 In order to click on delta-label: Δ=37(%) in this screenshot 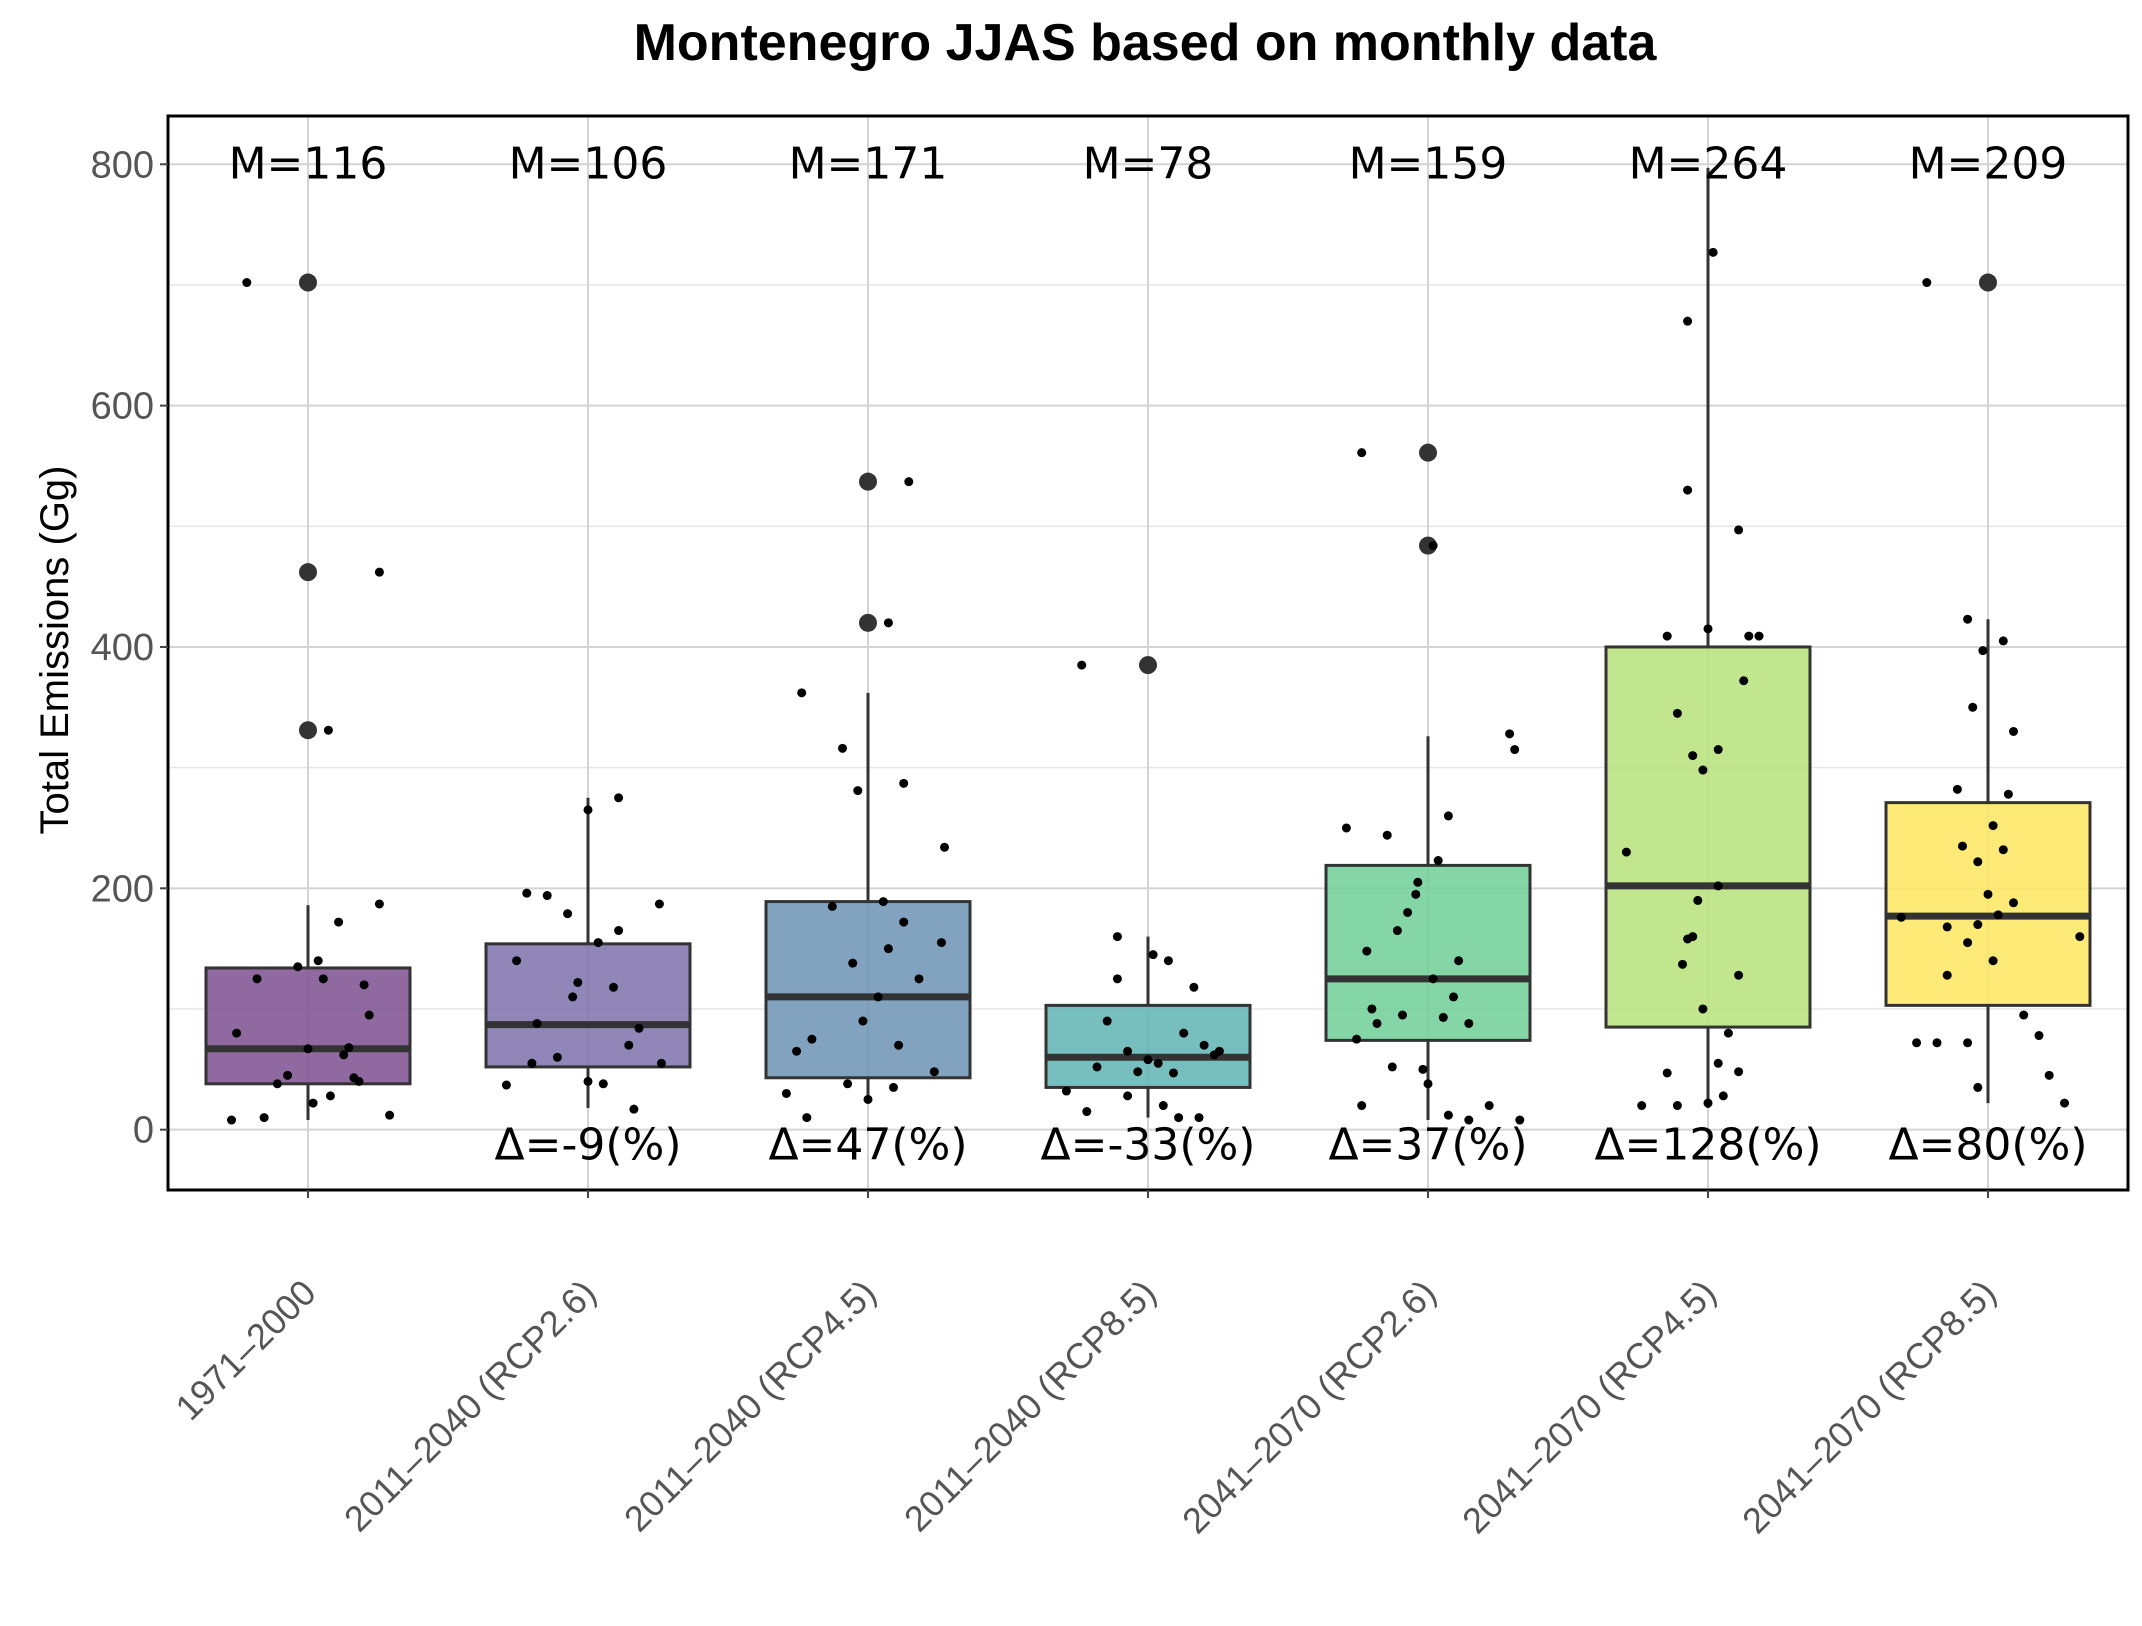, I will do `click(1427, 1145)`.